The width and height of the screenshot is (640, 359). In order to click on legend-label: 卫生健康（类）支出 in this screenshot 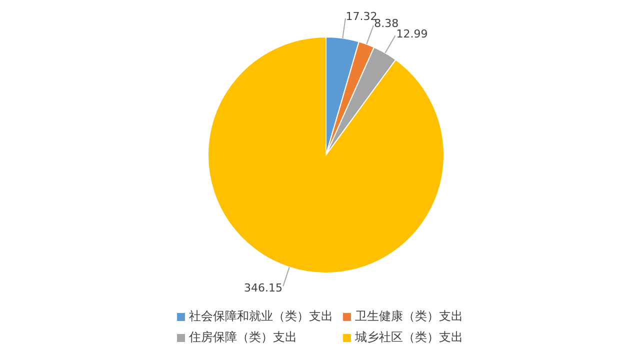, I will do `click(408, 316)`.